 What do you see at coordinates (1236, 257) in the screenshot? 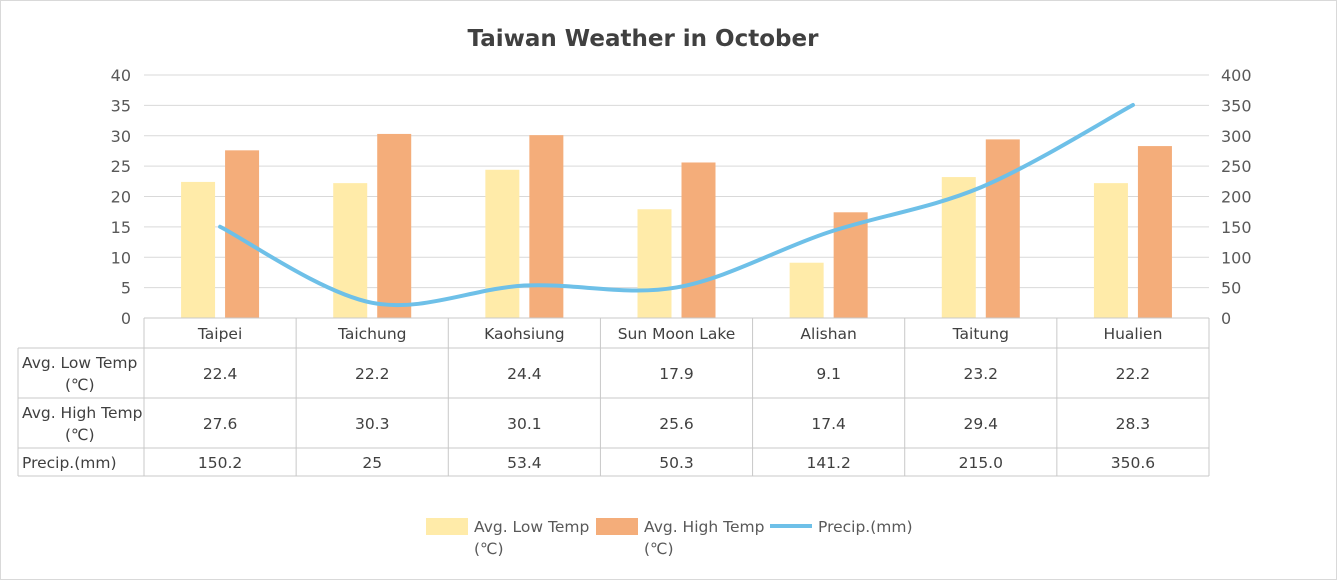
I see `right-axis-tick-label: 100` at bounding box center [1236, 257].